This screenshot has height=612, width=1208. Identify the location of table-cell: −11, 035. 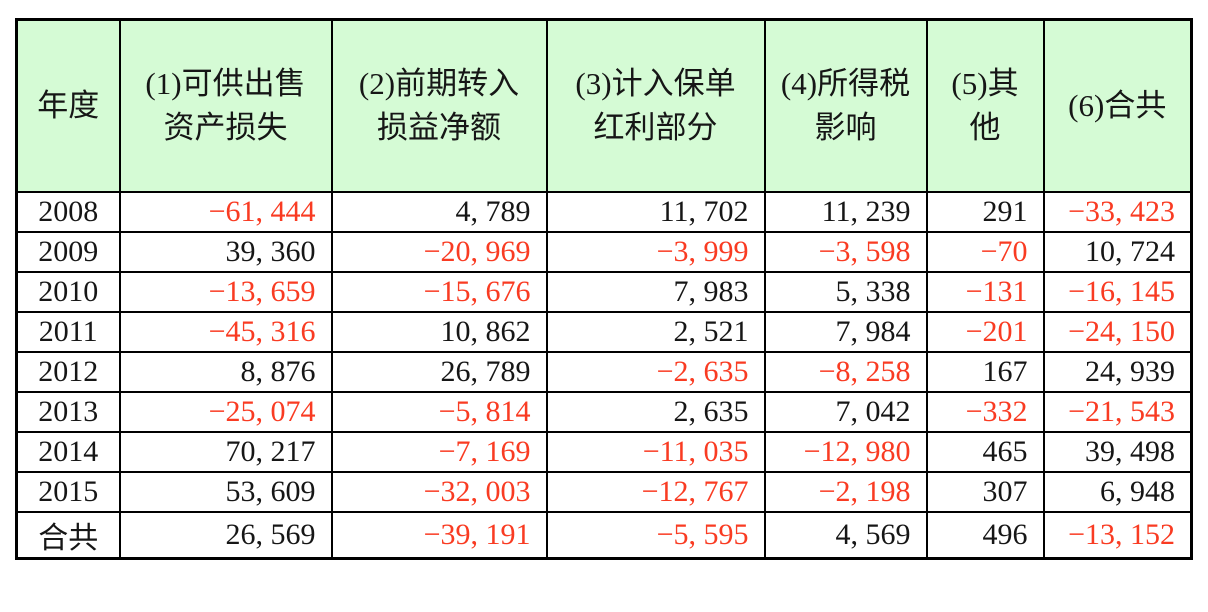
(655, 451).